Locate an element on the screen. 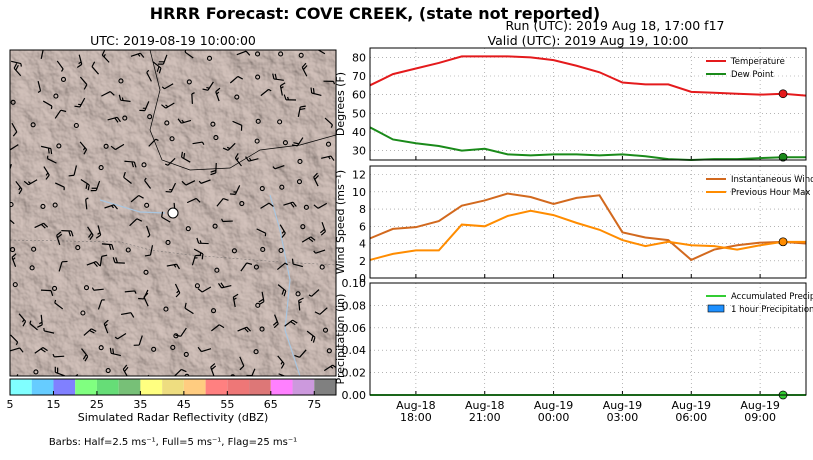 This screenshot has height=460, width=813. plot-area is located at coordinates (588, 339).